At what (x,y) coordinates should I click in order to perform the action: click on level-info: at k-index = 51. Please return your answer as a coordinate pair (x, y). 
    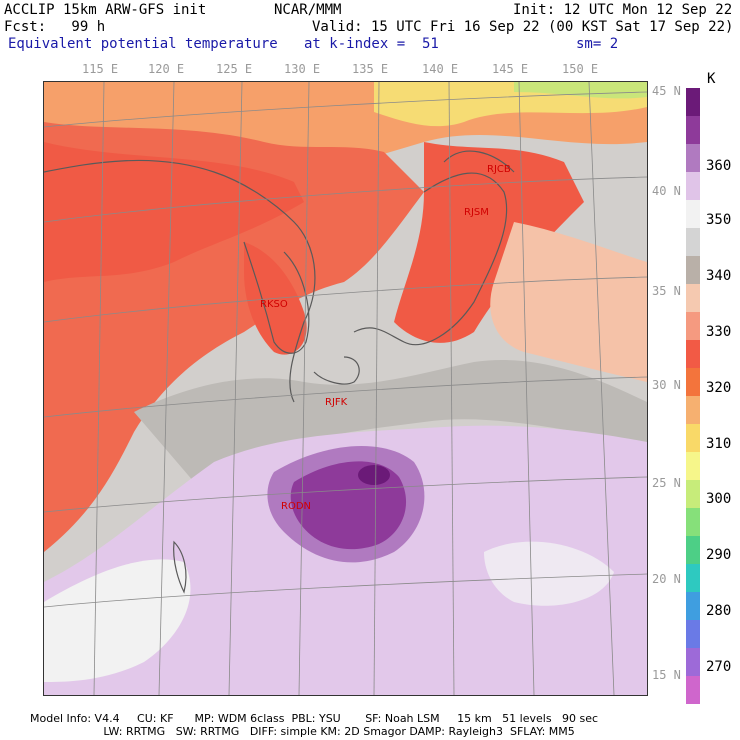
    Looking at the image, I should click on (371, 44).